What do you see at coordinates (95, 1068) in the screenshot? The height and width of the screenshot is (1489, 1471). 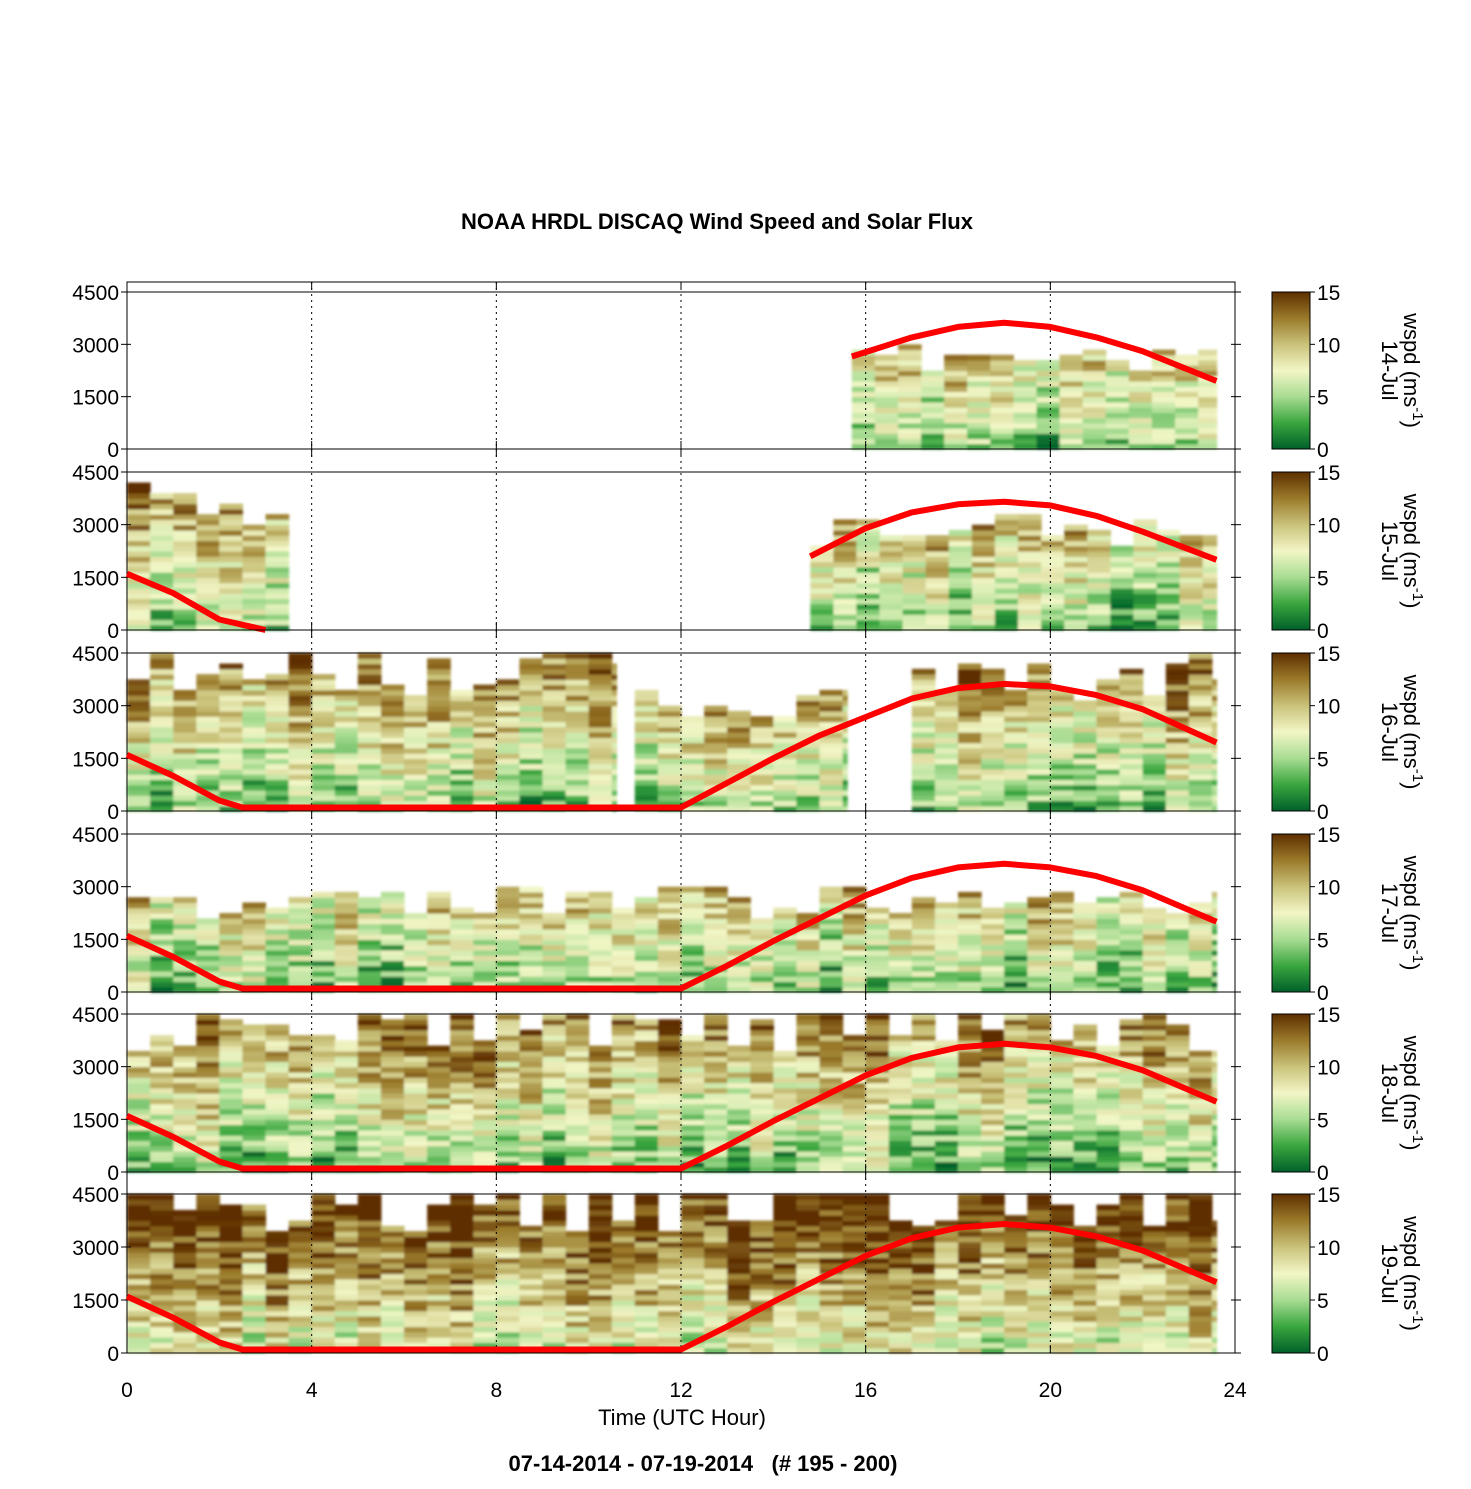 I see `y-tick-label: 3000` at bounding box center [95, 1068].